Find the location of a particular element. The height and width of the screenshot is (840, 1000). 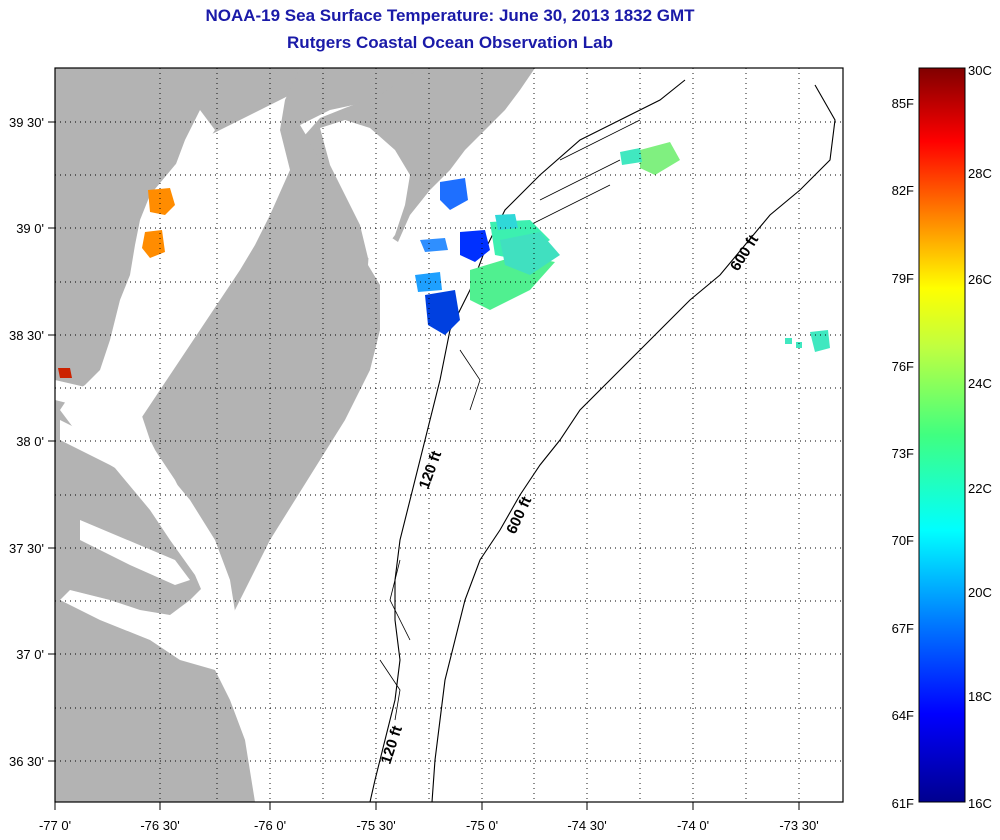

lat-label: 38 0' is located at coordinates (30, 441).